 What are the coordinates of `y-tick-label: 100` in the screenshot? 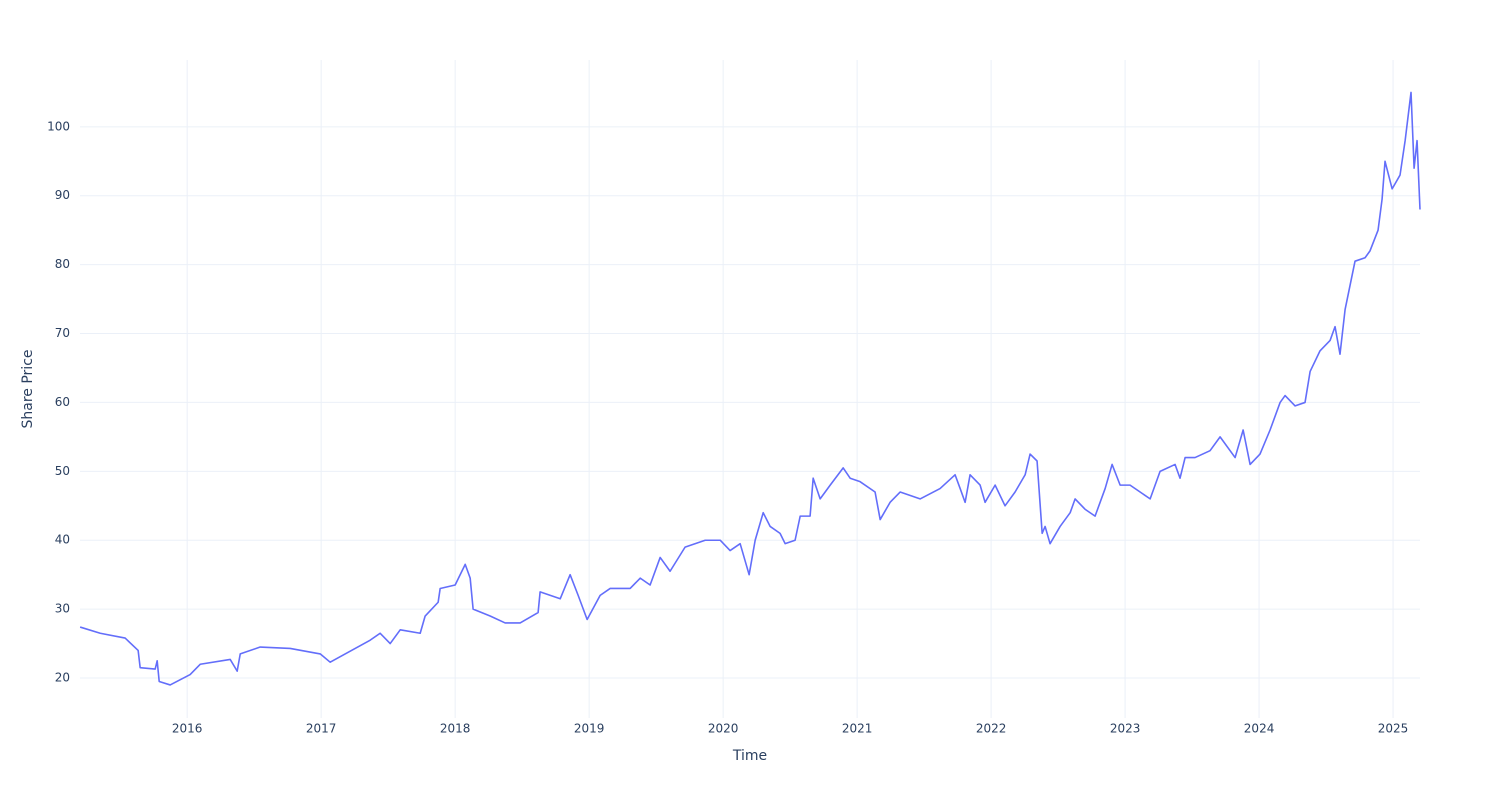 It's located at (58, 126).